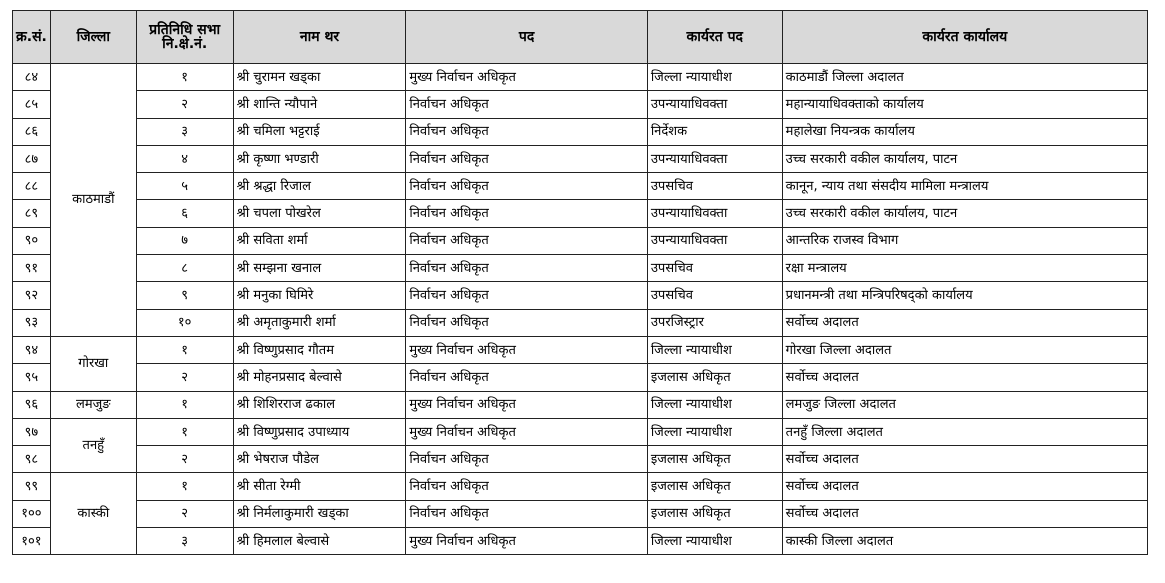 The height and width of the screenshot is (583, 1165). Describe the element at coordinates (965, 186) in the screenshot. I see `current-office-cell: कानून, न्याय तथा संसदीय मामिला मन्त्रालय` at that location.